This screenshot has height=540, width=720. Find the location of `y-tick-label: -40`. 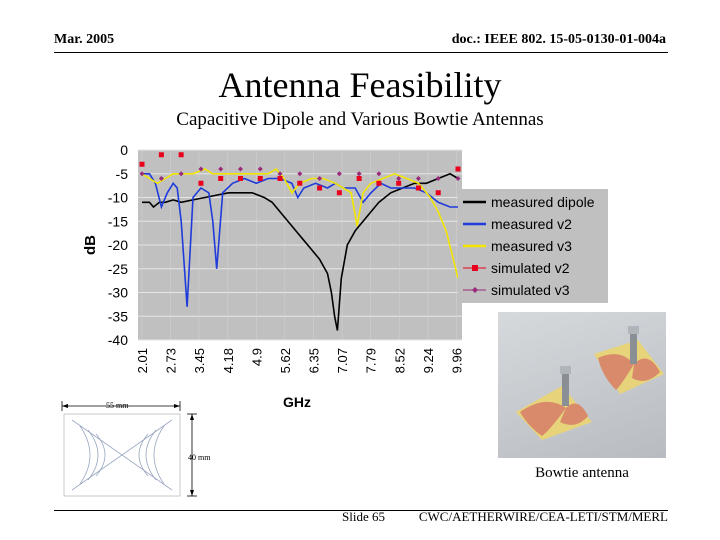

y-tick-label: -40 is located at coordinates (118, 340).